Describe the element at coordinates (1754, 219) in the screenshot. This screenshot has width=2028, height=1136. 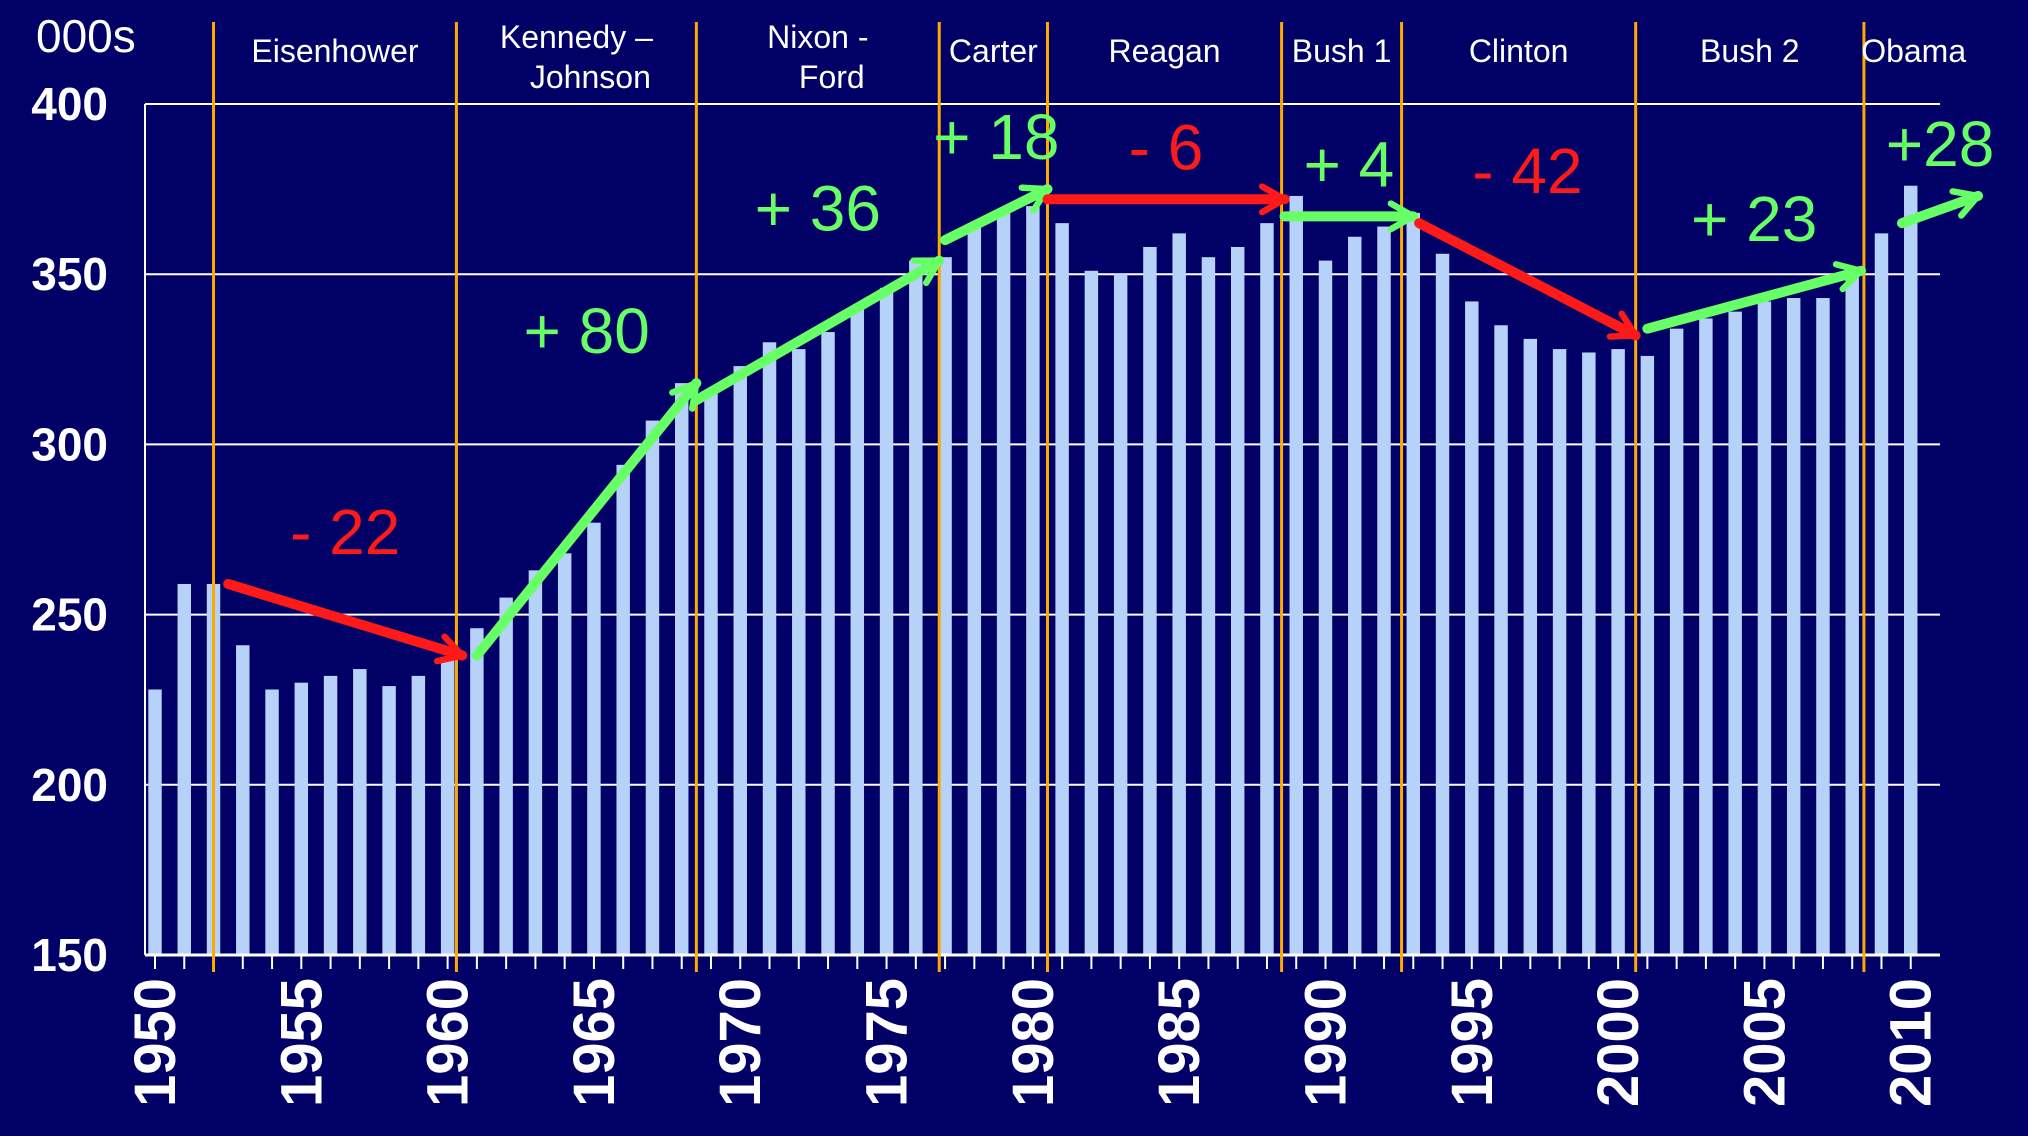
I see `change-label: + 23` at that location.